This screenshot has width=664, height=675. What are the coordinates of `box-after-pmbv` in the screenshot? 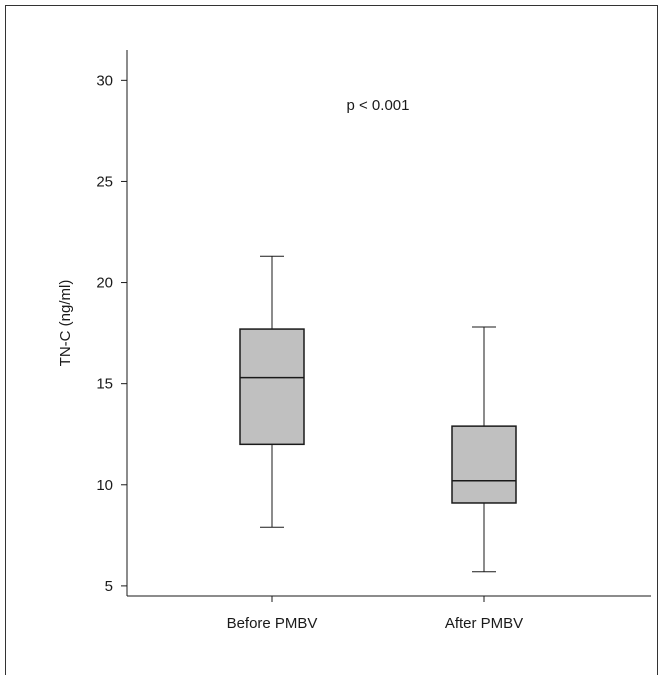 It's located at (484, 449).